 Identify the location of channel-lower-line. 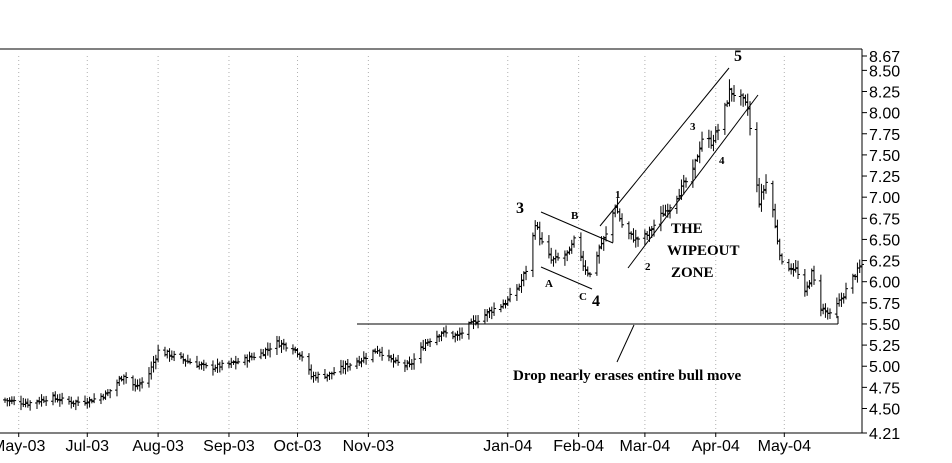
(693, 181).